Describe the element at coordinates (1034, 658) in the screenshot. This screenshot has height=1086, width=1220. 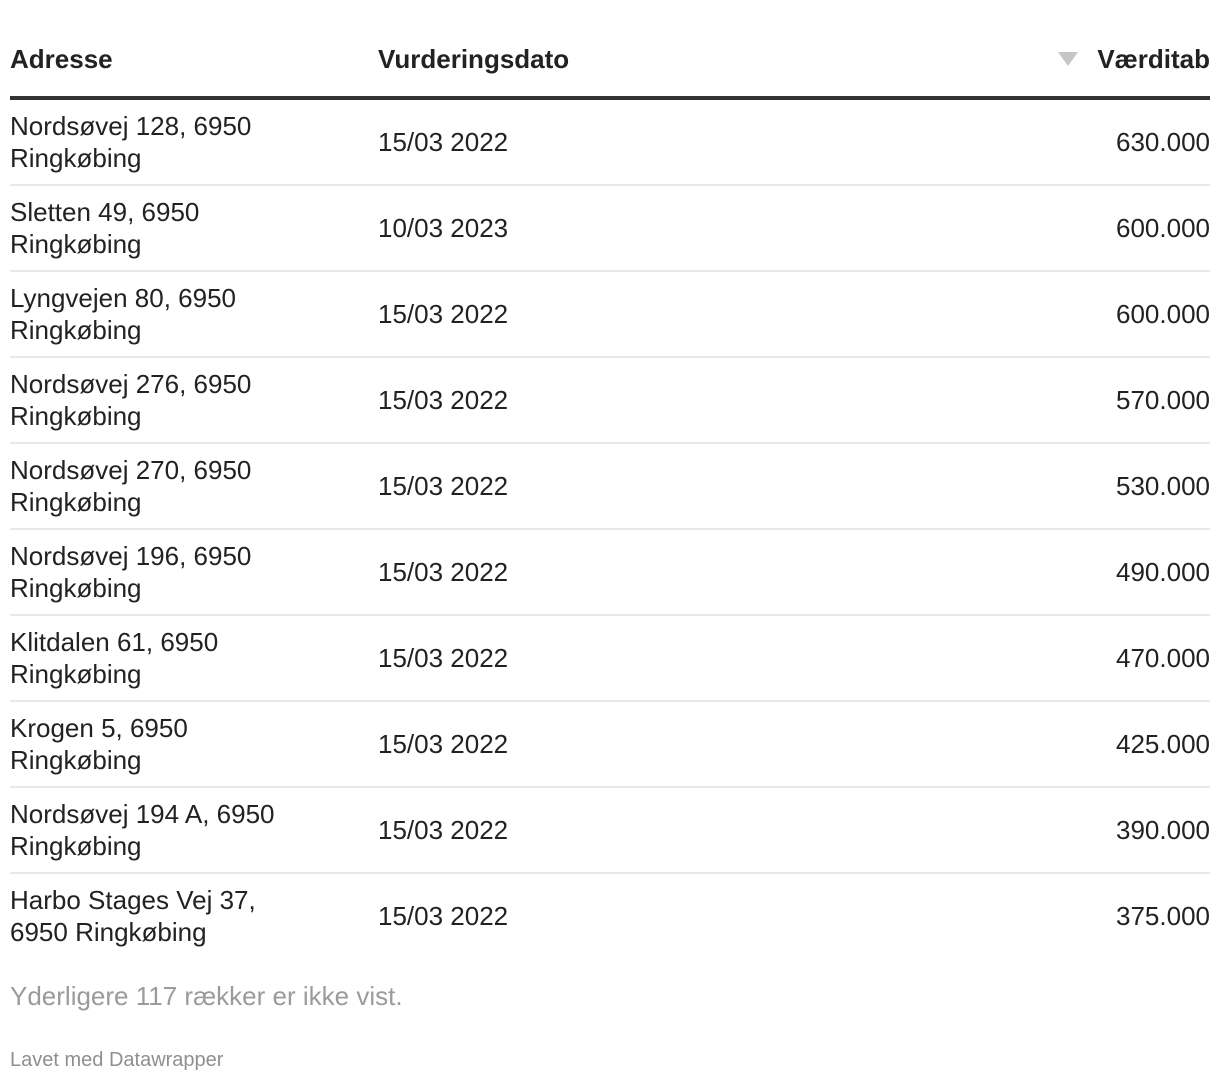
I see `value-cell: 470.000` at that location.